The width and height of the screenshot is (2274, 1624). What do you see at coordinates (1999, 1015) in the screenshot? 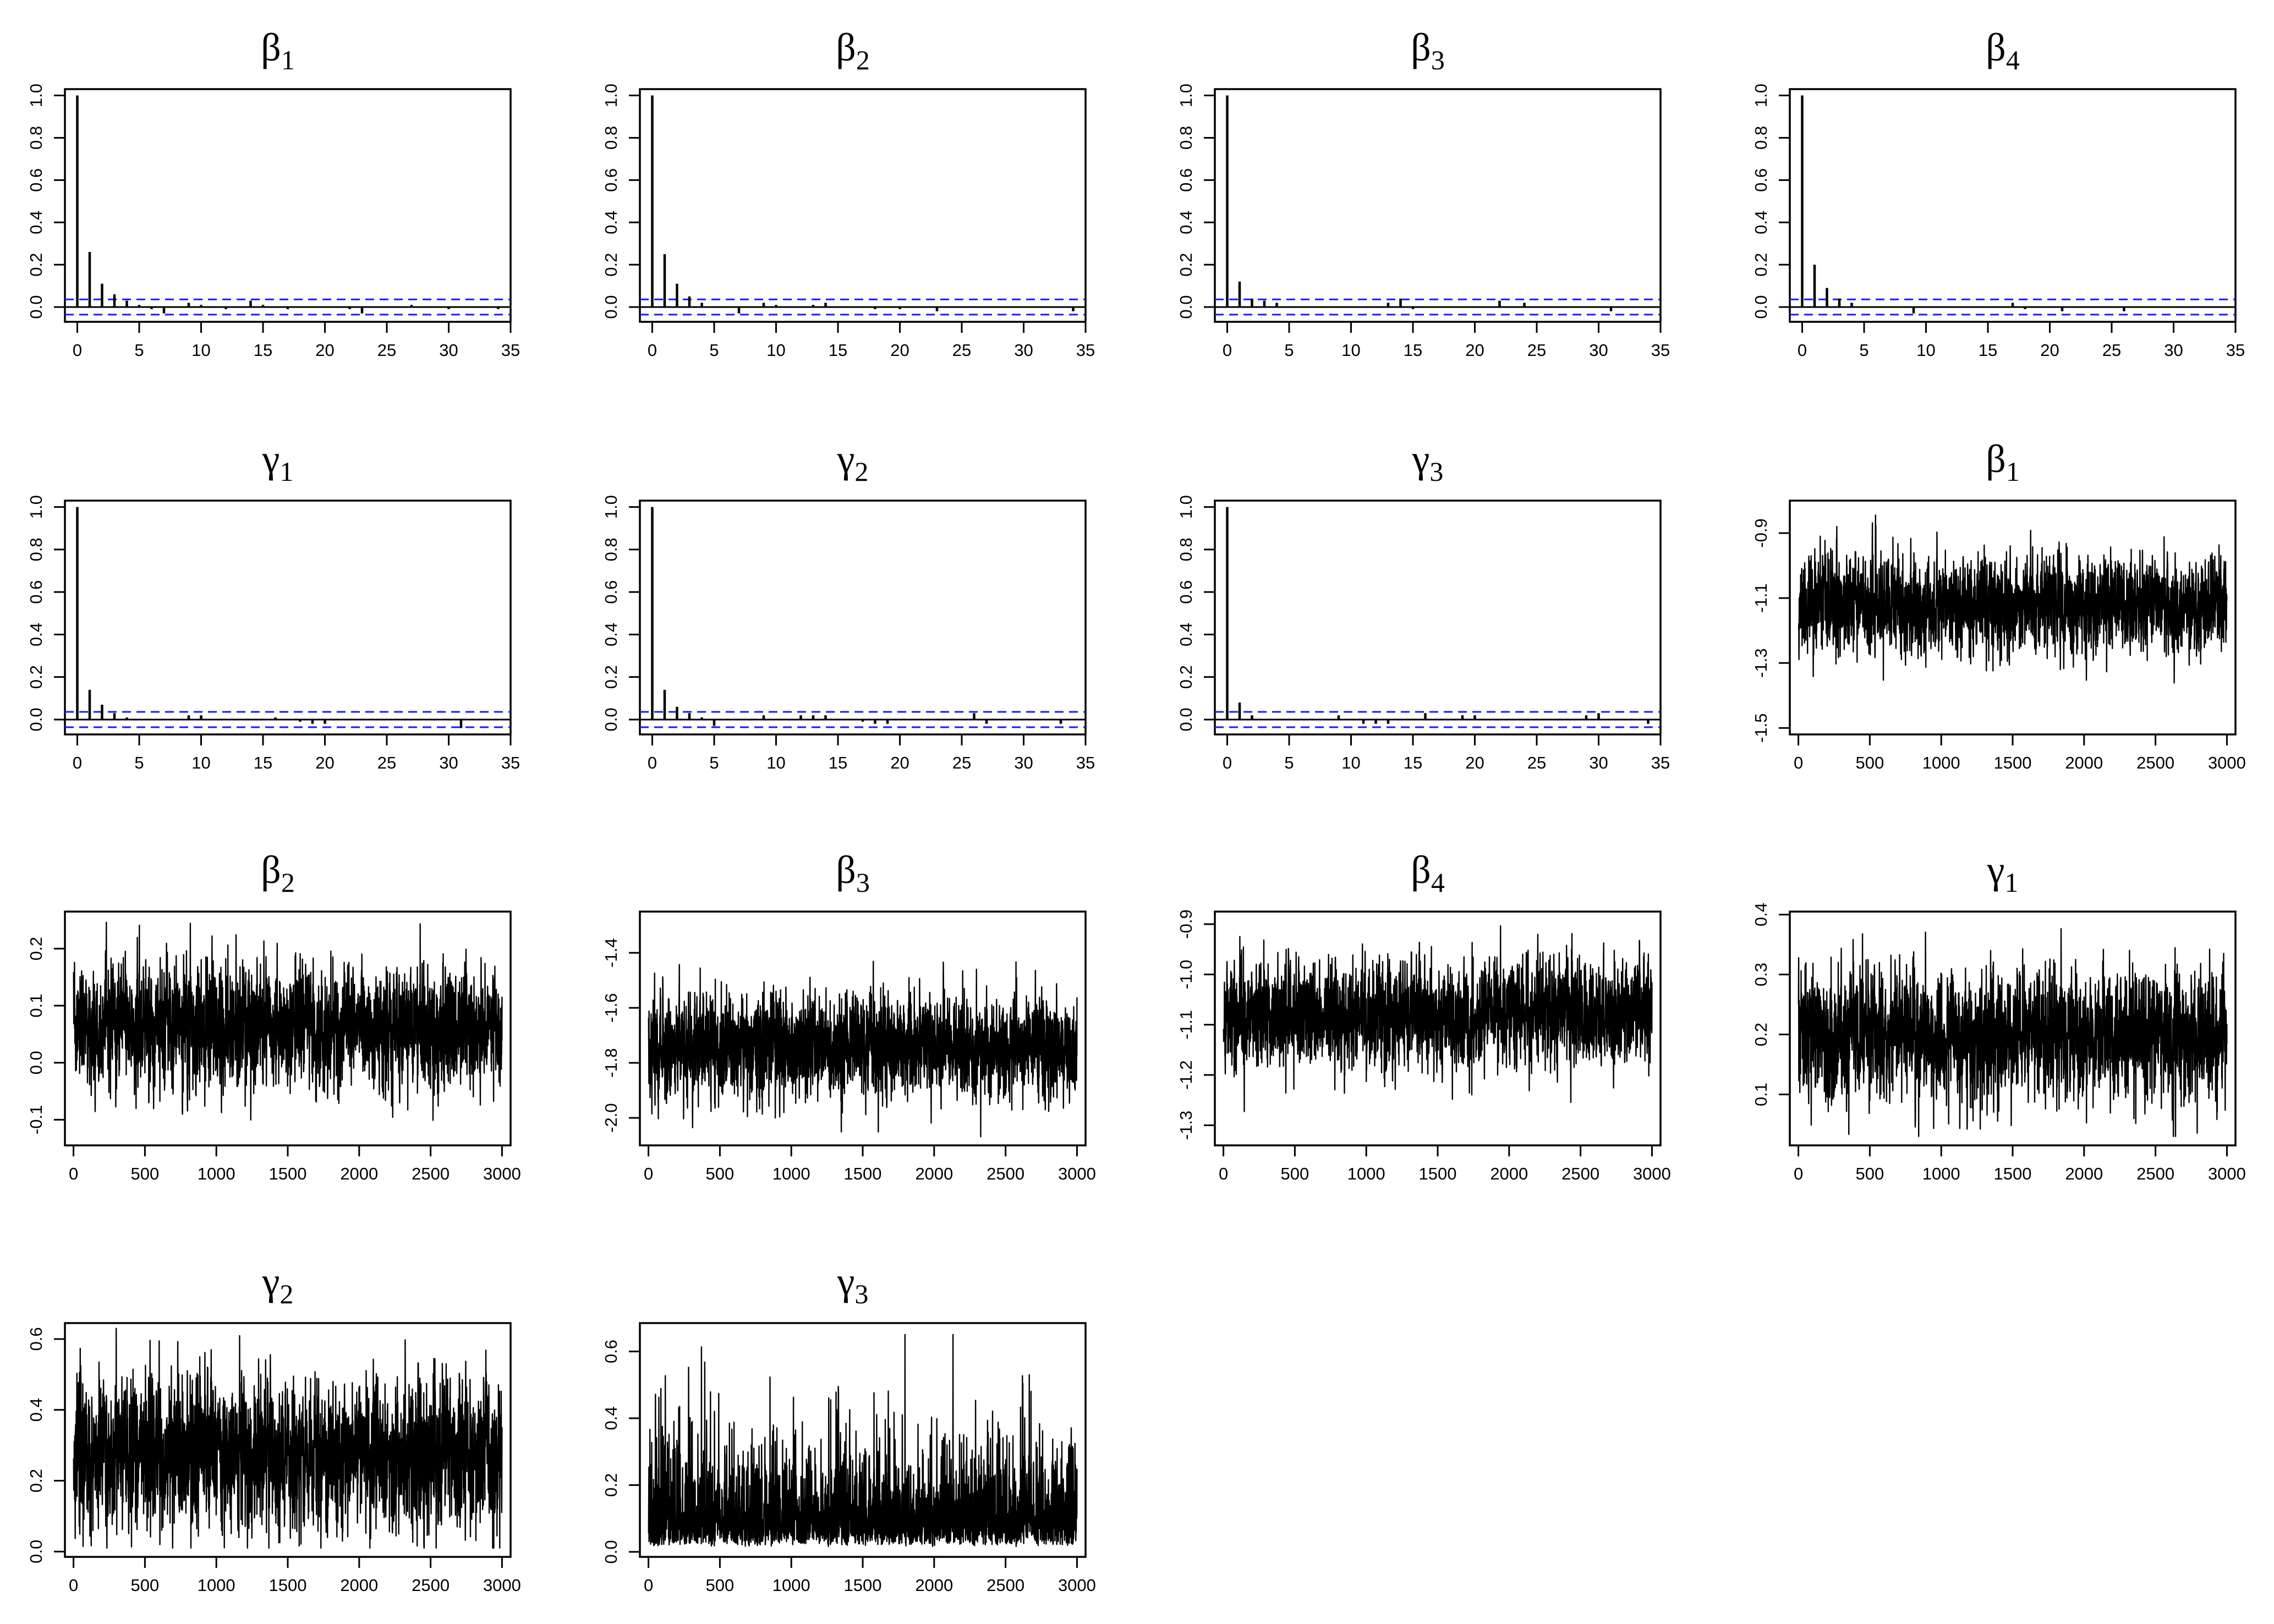
I see `panel-12: γ1 0 500 1000 1500 2000 2500 3000 0.1 0.2 0.3 0.4` at bounding box center [1999, 1015].